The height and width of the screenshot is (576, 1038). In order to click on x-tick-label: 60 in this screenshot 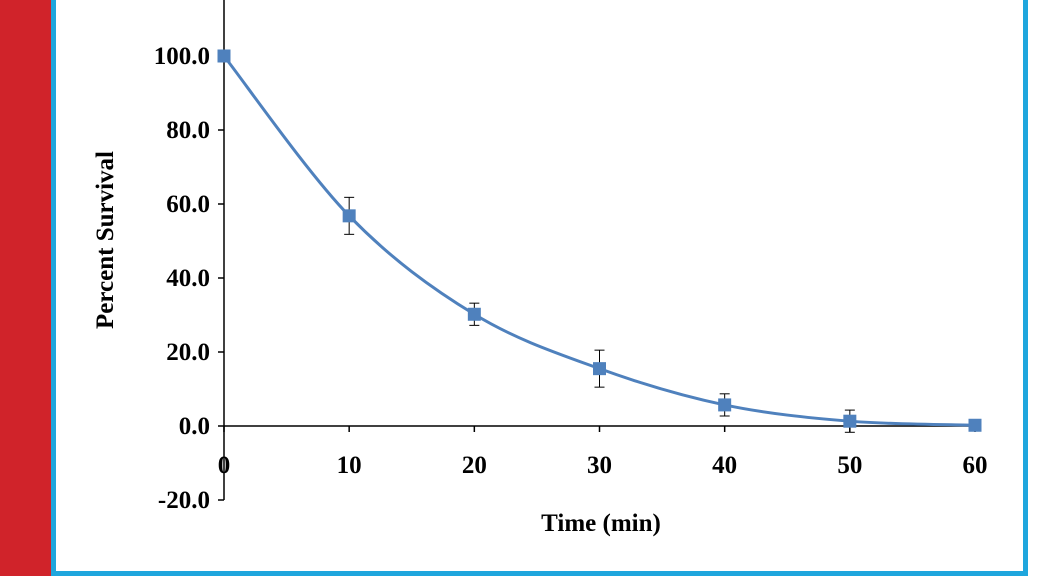, I will do `click(975, 465)`.